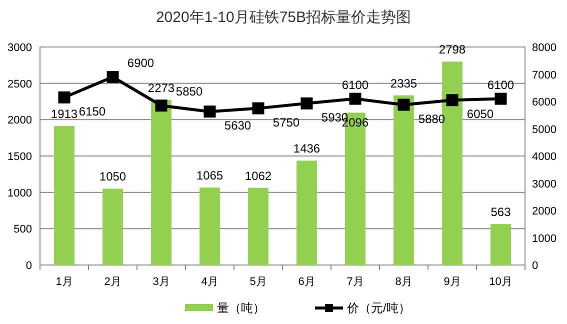 Image resolution: width=567 pixels, height=324 pixels. Describe the element at coordinates (378, 308) in the screenshot. I see `legend-label: 价（元/吨）` at that location.